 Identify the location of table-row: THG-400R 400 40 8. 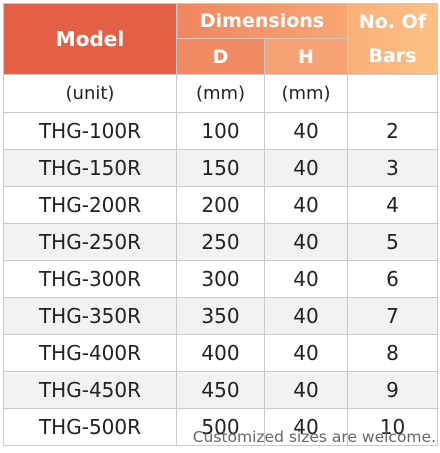
(220, 353).